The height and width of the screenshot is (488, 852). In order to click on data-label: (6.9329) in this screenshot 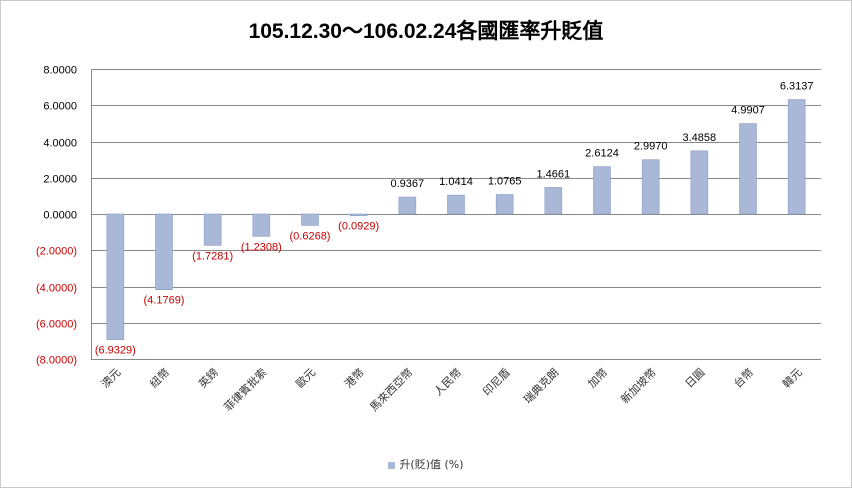, I will do `click(115, 351)`.